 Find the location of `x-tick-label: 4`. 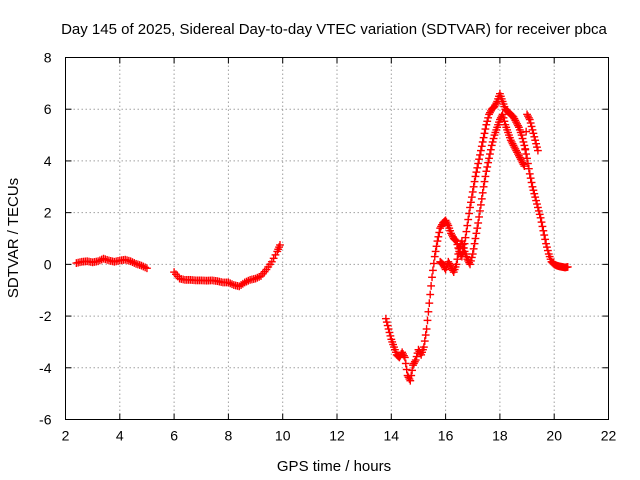

x-tick-label: 4 is located at coordinates (120, 436).